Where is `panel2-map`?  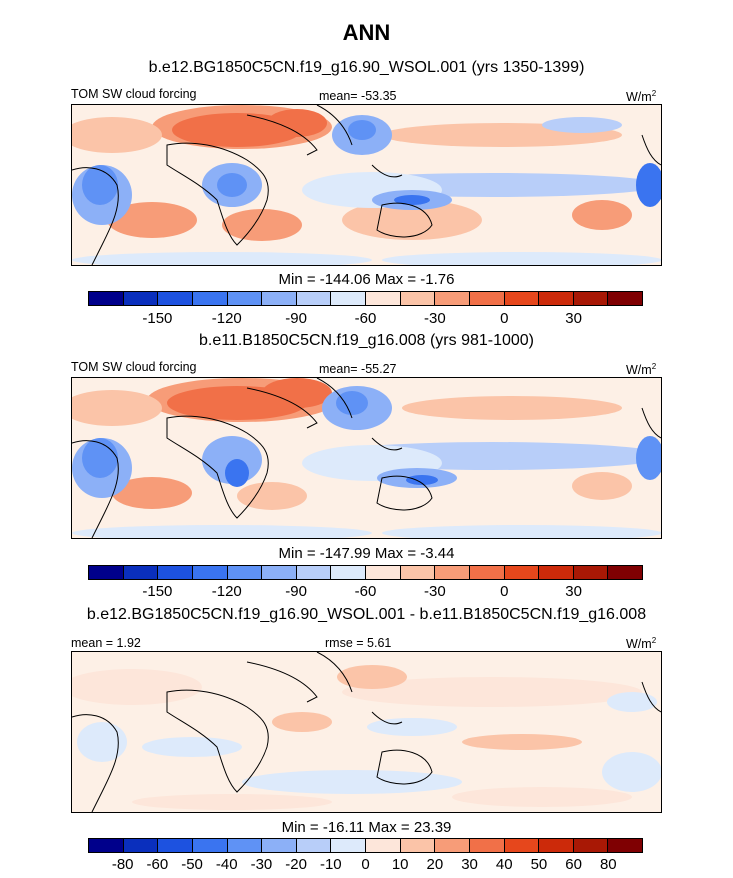 panel2-map is located at coordinates (366, 458).